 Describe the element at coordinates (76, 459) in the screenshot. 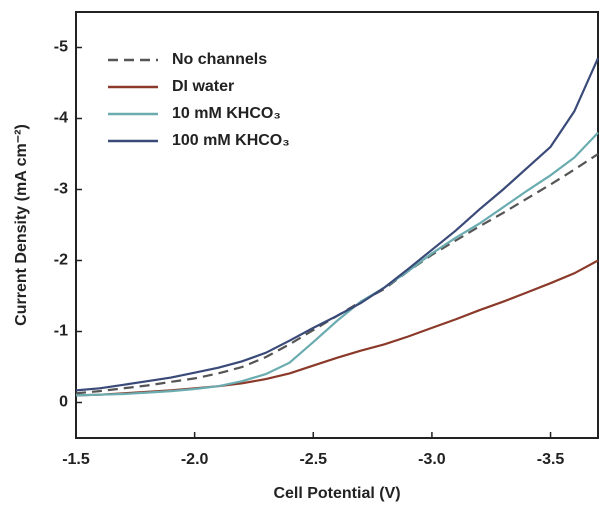

I see `x-tick-label: -1.5` at that location.